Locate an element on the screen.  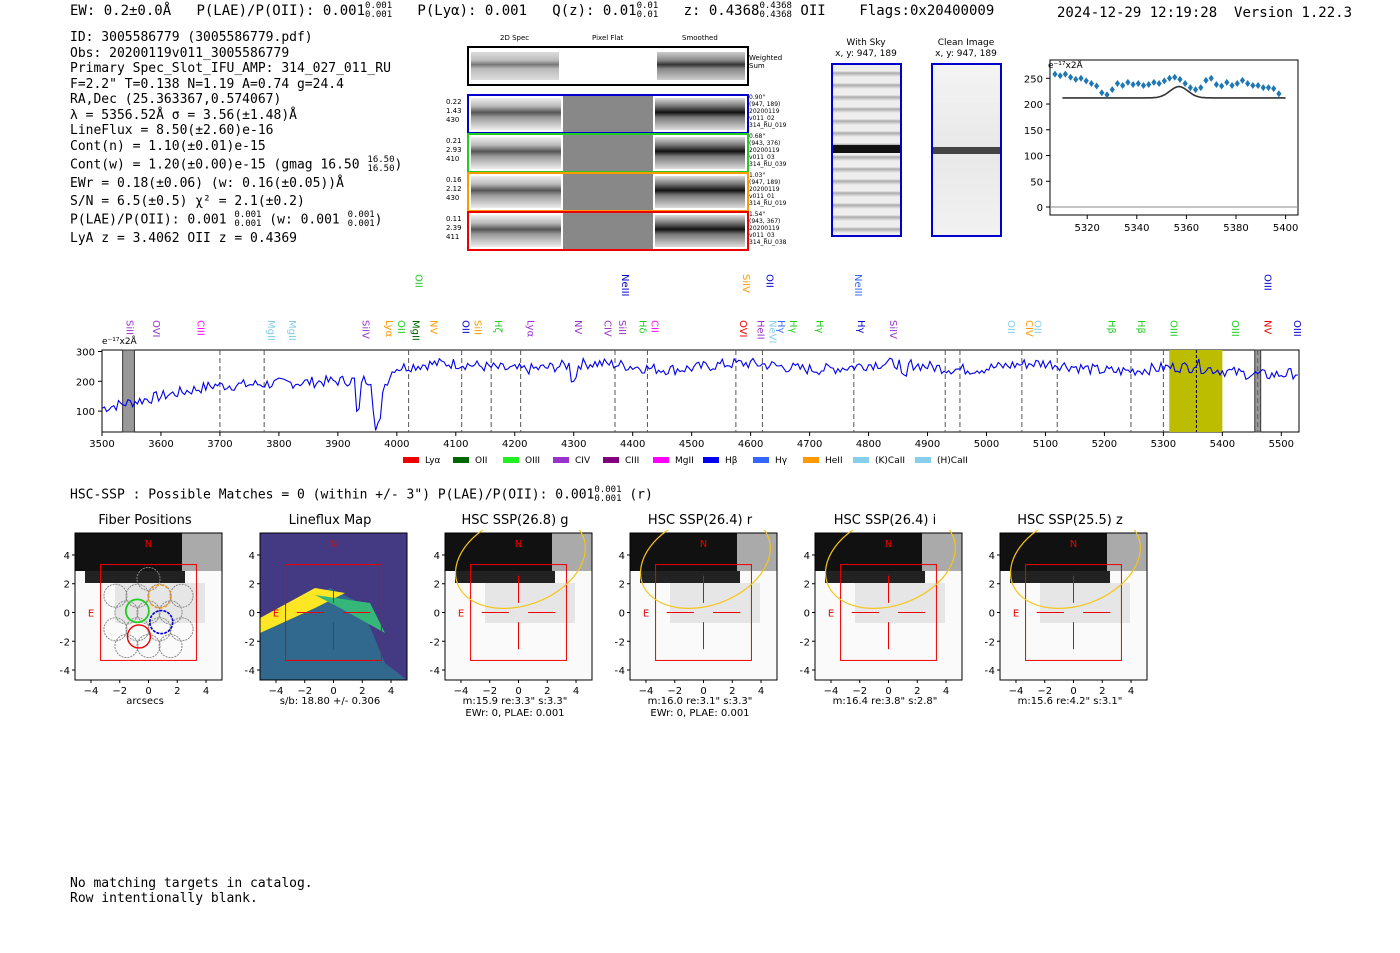
info-contn: Cont(n) = 1.10(±0.01)e-15 is located at coordinates (168, 146).